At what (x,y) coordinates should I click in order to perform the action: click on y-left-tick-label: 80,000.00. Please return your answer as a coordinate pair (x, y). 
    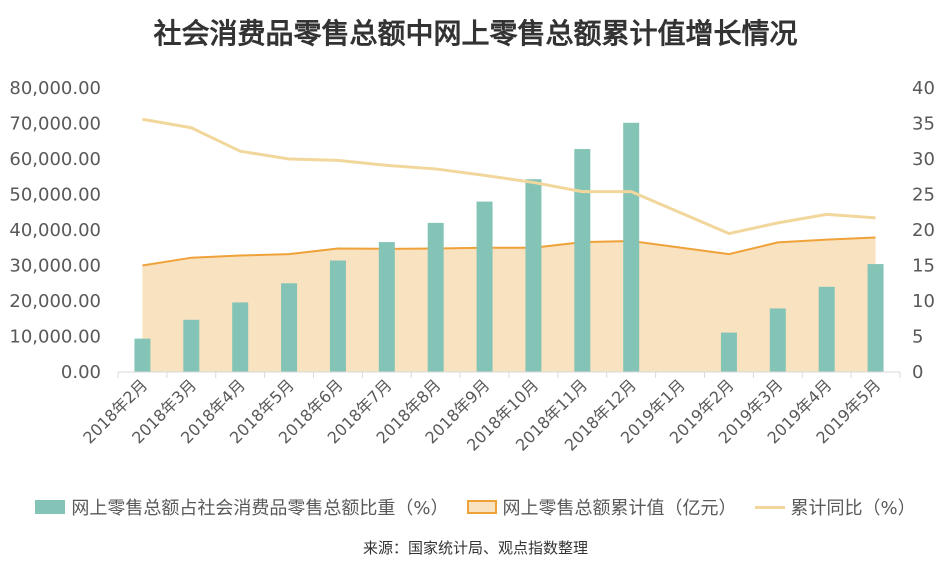
    Looking at the image, I should click on (55, 88).